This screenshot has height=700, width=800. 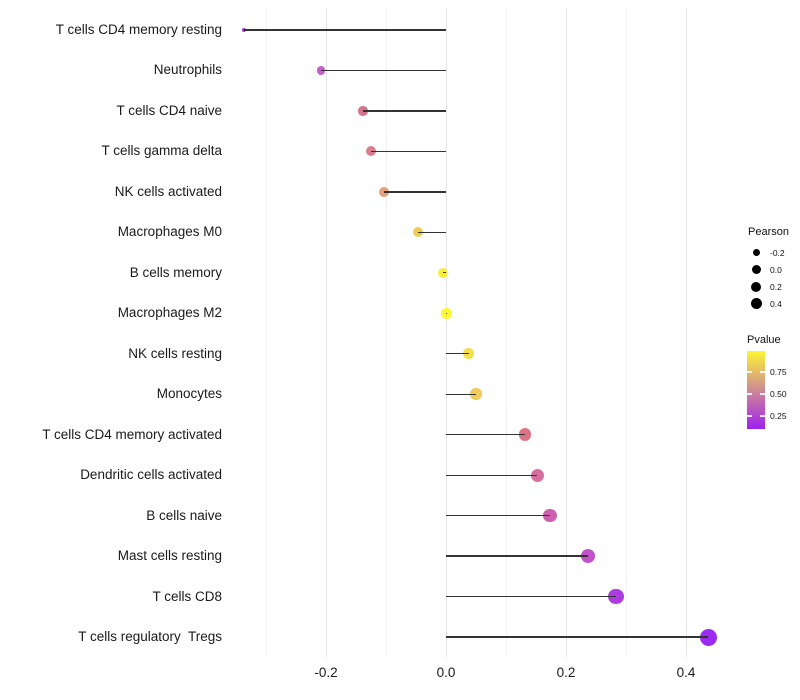 What do you see at coordinates (566, 672) in the screenshot?
I see `x-axis-tick-label: 0.2` at bounding box center [566, 672].